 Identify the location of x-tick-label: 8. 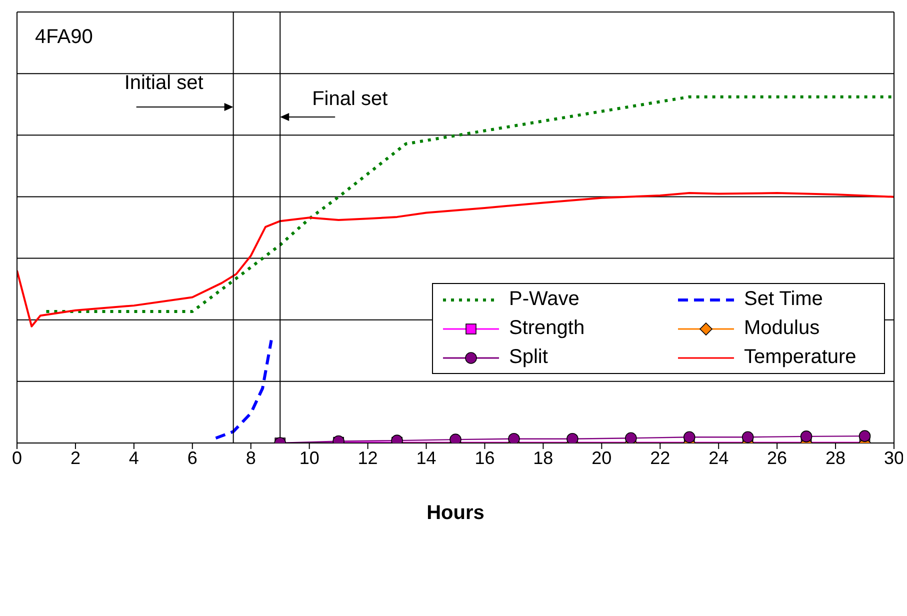
(251, 458).